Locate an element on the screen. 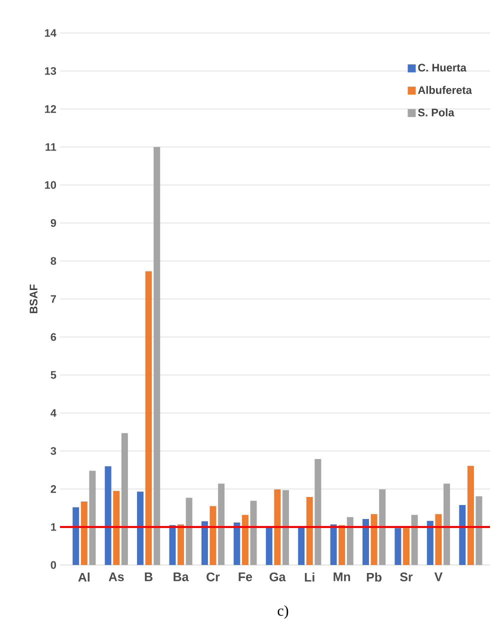 Image resolution: width=492 pixels, height=626 pixels. y-tick-label: 3 is located at coordinates (53, 451).